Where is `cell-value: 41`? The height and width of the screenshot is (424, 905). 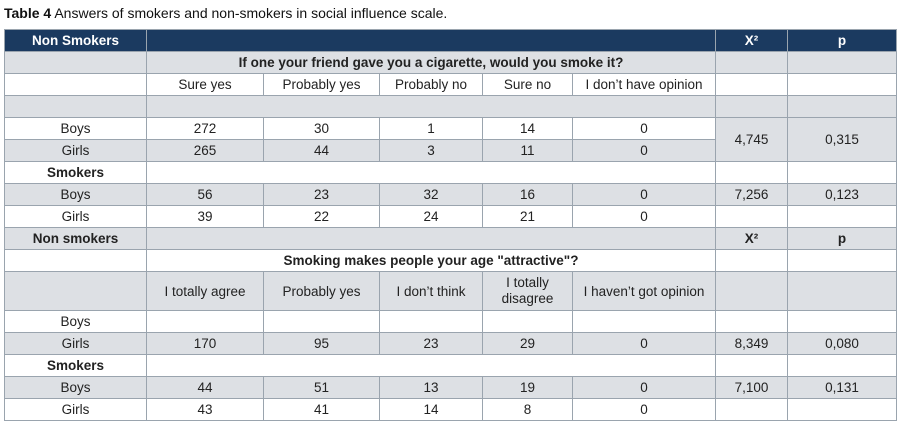 cell-value: 41 is located at coordinates (321, 409).